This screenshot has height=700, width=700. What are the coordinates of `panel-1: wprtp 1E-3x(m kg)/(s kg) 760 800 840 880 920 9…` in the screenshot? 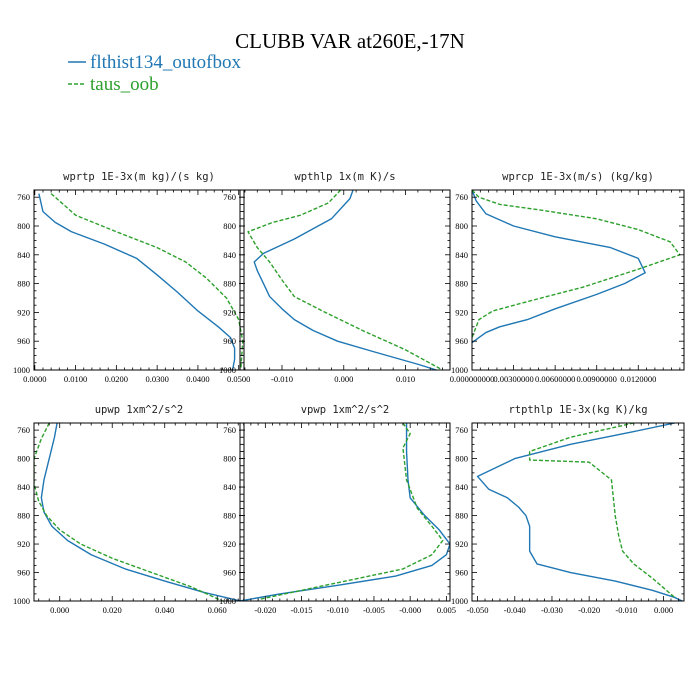 It's located at (131, 277).